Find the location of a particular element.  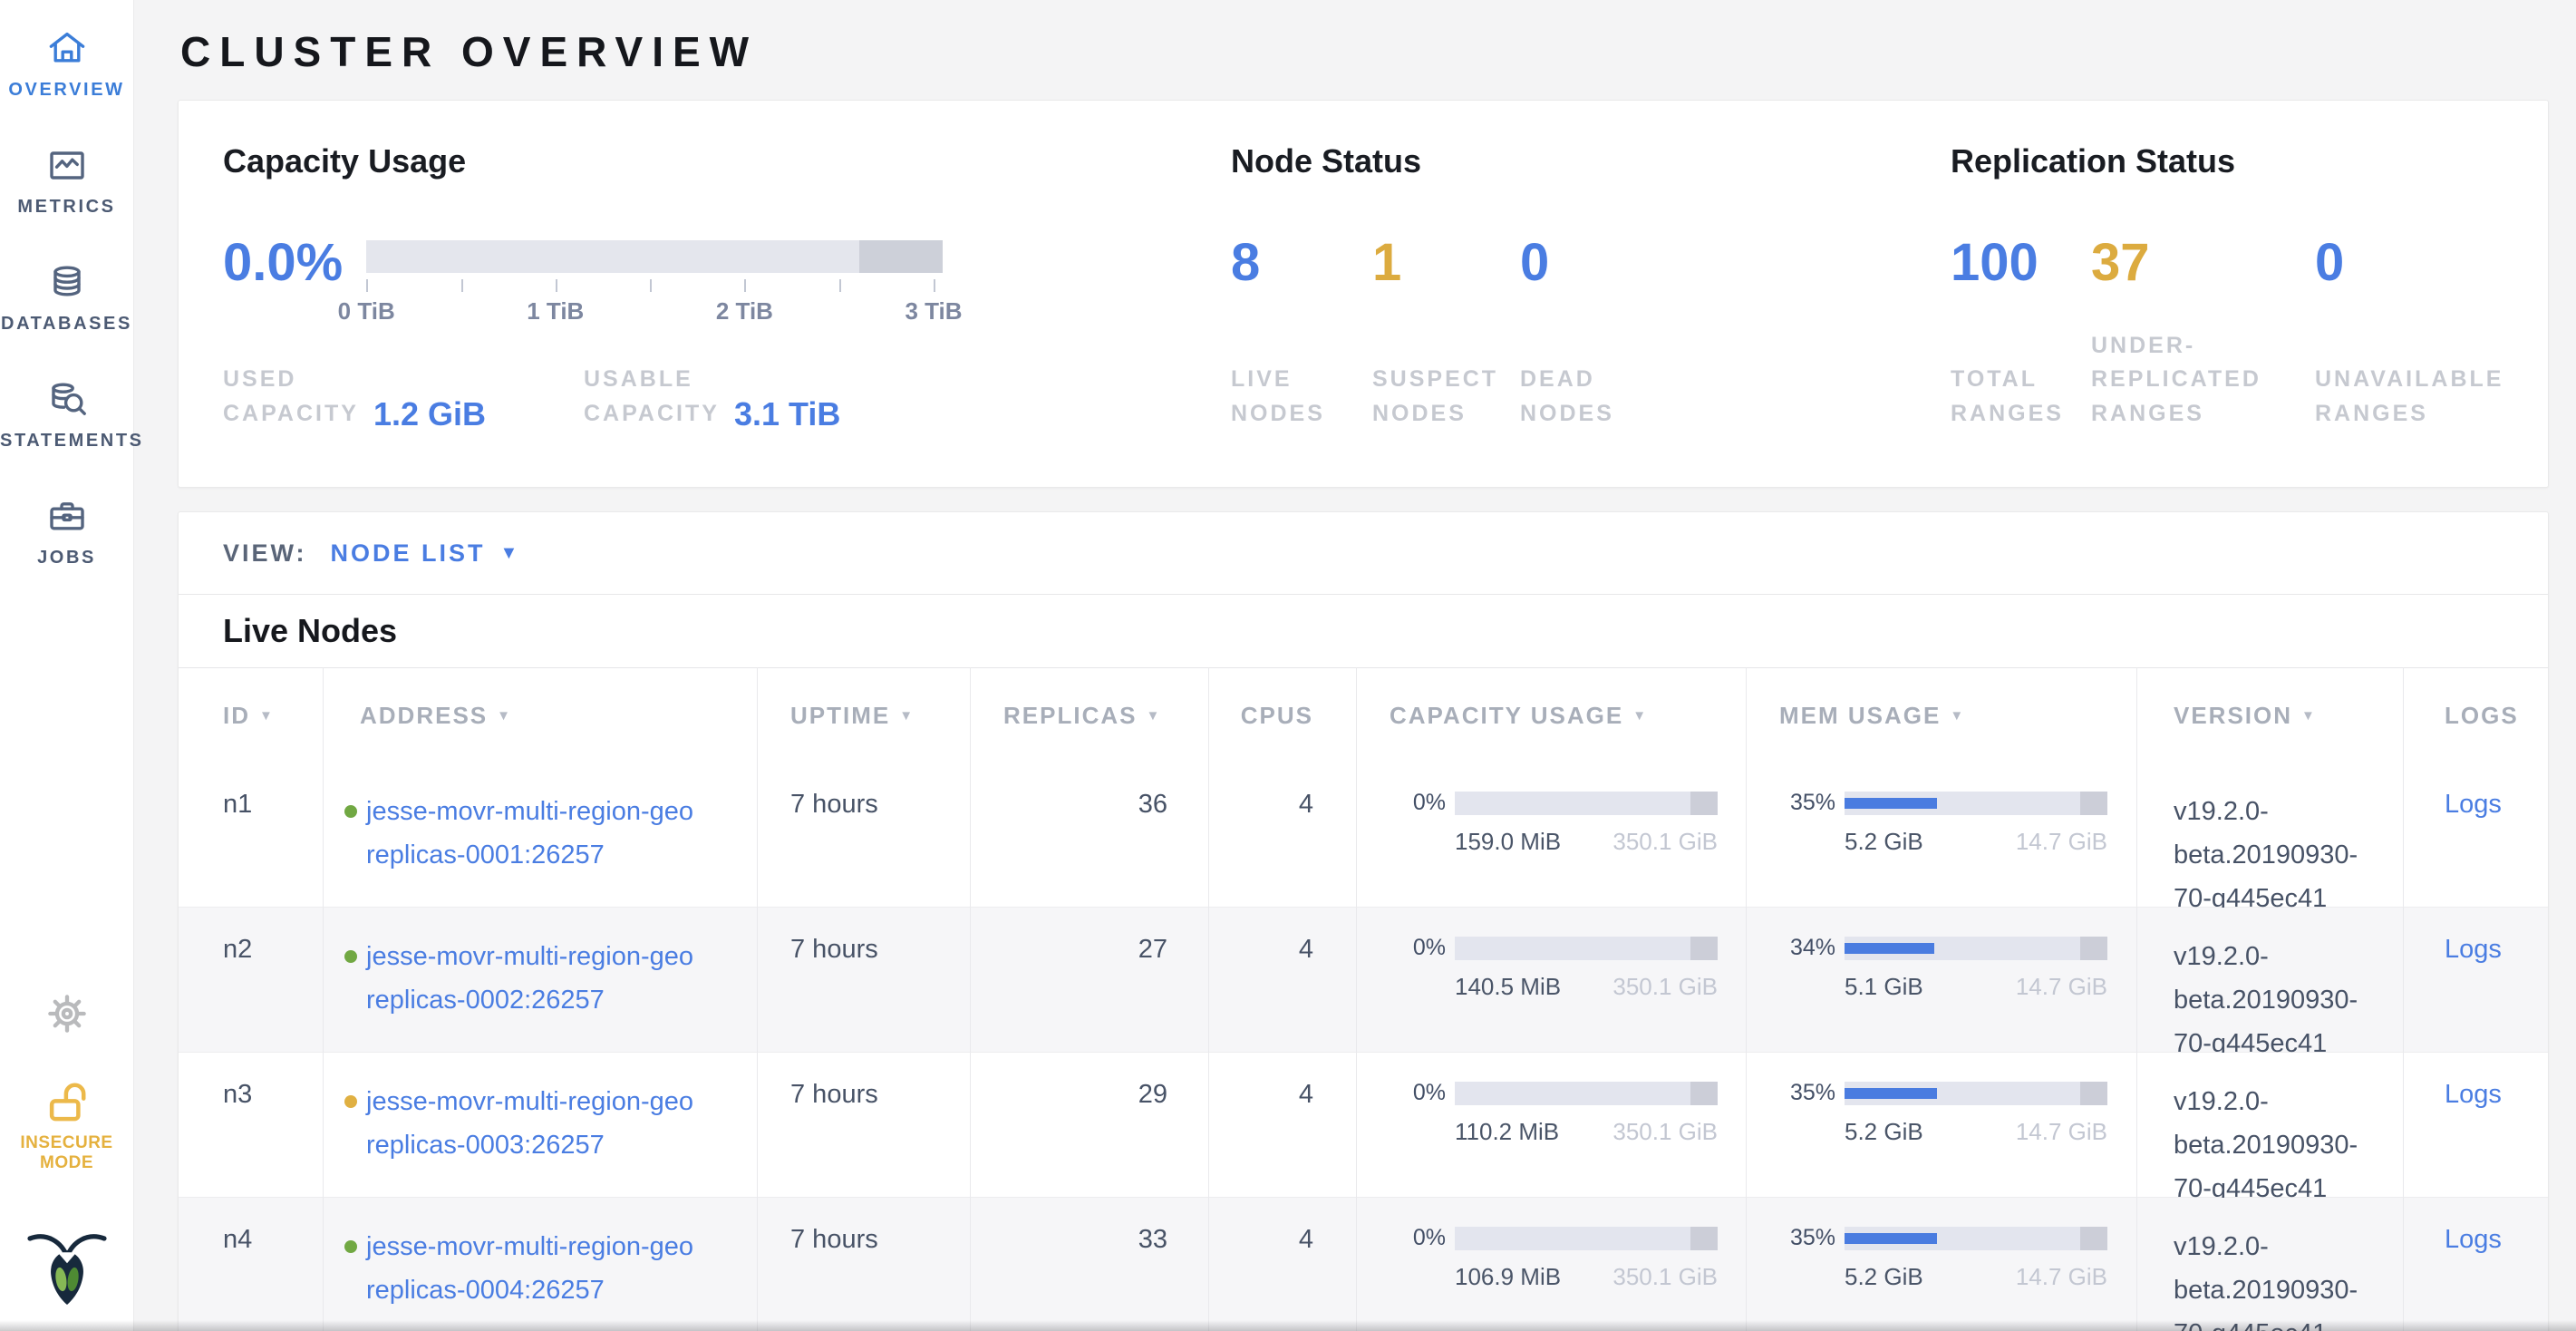

view-dropdown-value: NODE LIST is located at coordinates (408, 553).